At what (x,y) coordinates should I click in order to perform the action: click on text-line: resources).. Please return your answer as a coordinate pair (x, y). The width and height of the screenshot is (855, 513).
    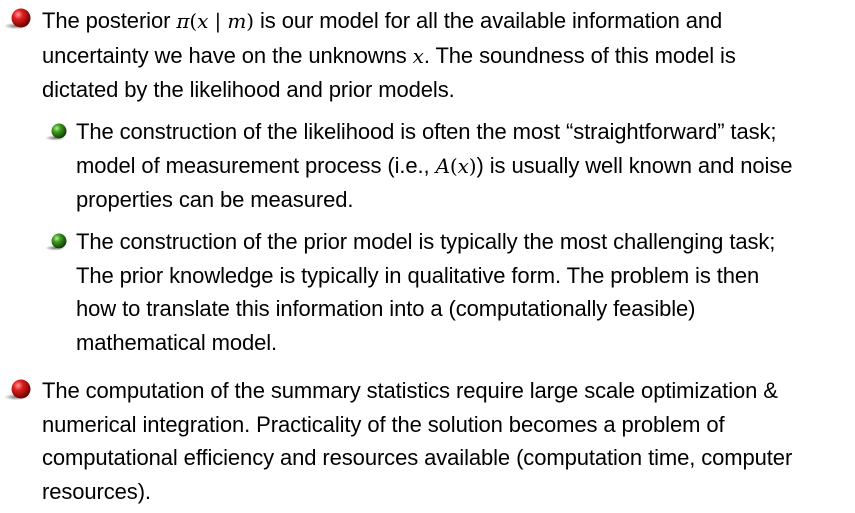
    Looking at the image, I should click on (96, 491).